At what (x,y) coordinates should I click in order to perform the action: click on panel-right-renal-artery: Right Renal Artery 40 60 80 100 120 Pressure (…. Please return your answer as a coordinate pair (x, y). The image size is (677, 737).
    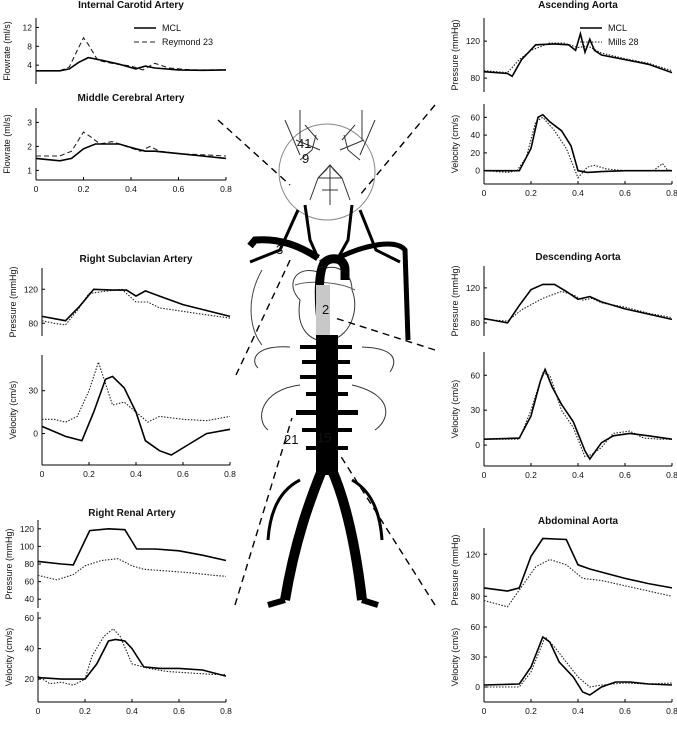
    Looking at the image, I should click on (118, 612).